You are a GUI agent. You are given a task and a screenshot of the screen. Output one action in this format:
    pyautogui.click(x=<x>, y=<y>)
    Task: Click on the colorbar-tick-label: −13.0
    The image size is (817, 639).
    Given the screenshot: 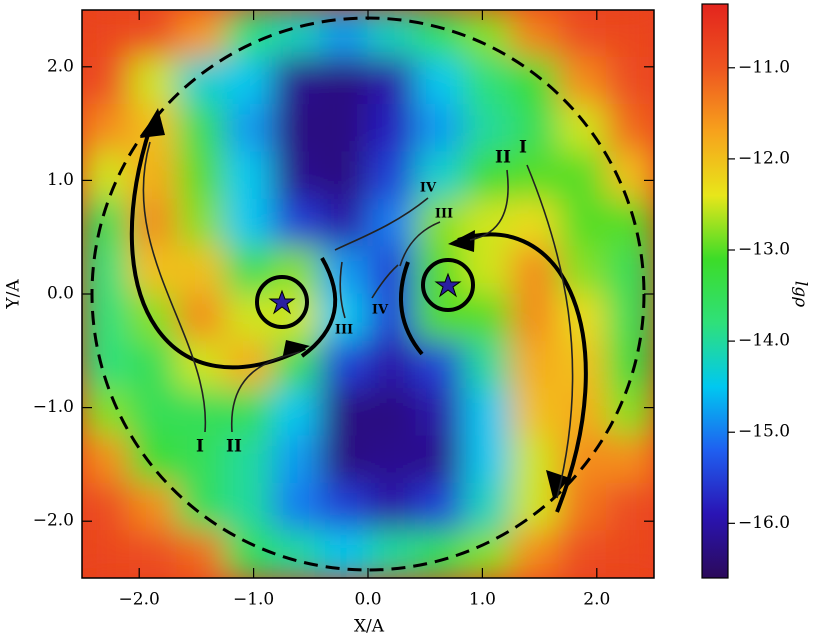 What is the action you would take?
    pyautogui.click(x=764, y=250)
    